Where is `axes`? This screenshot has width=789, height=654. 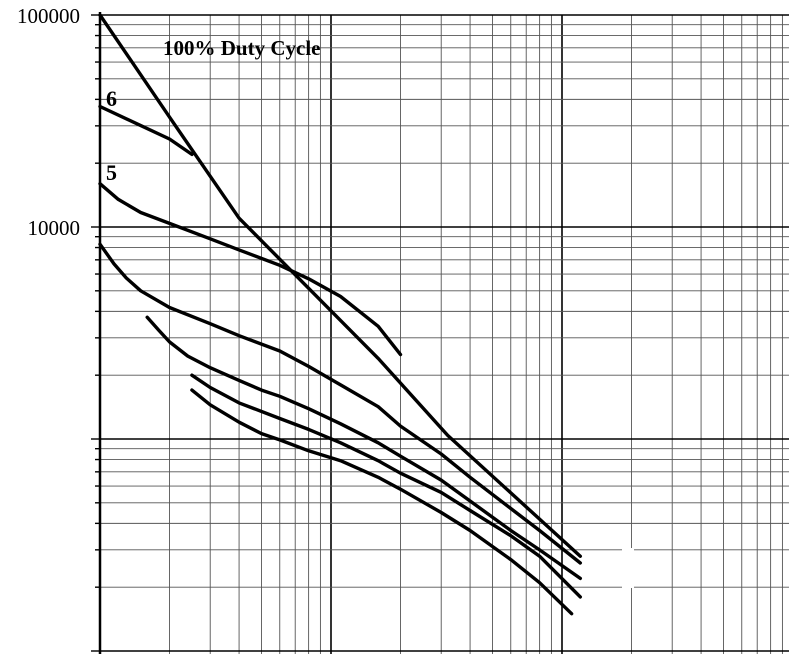
axes is located at coordinates (96, 333).